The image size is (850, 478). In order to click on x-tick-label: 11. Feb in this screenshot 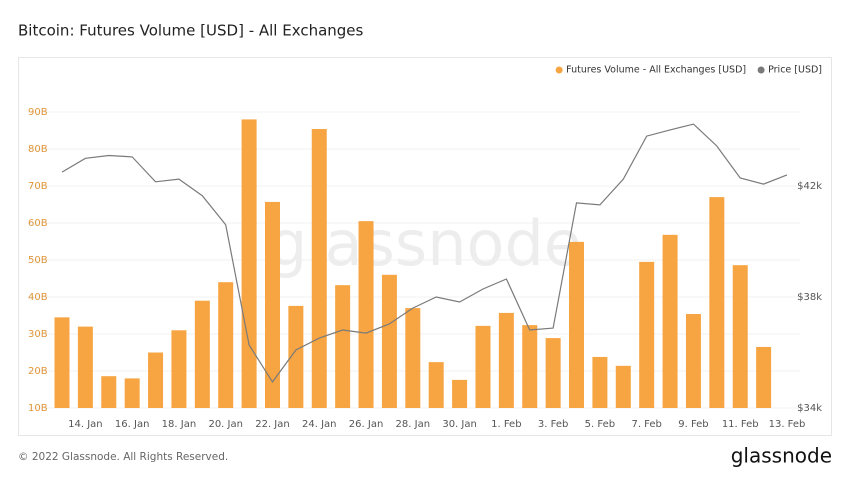, I will do `click(740, 424)`.